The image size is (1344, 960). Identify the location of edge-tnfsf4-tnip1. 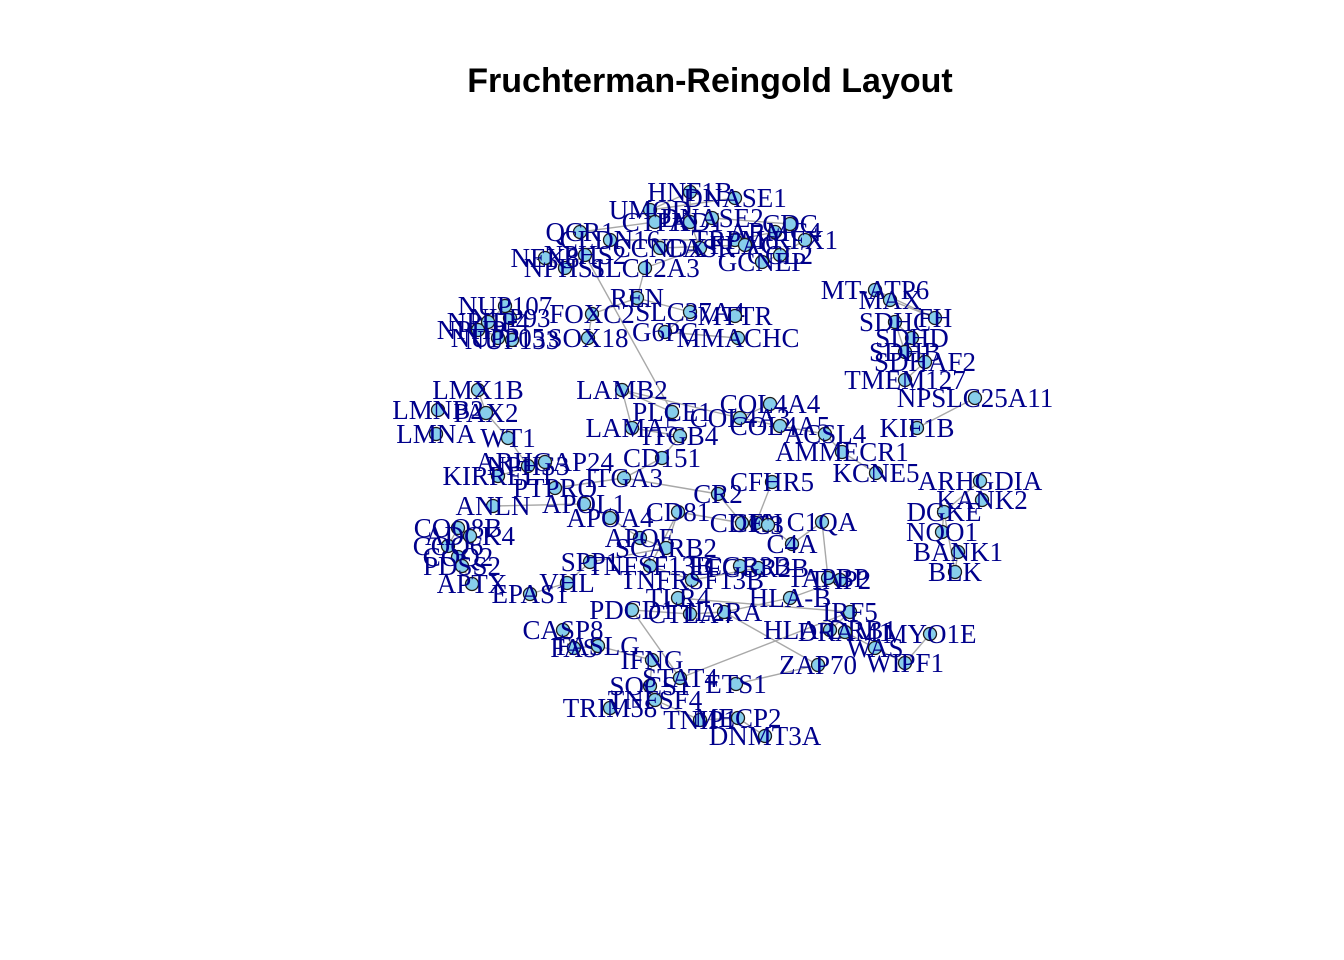
(677, 710).